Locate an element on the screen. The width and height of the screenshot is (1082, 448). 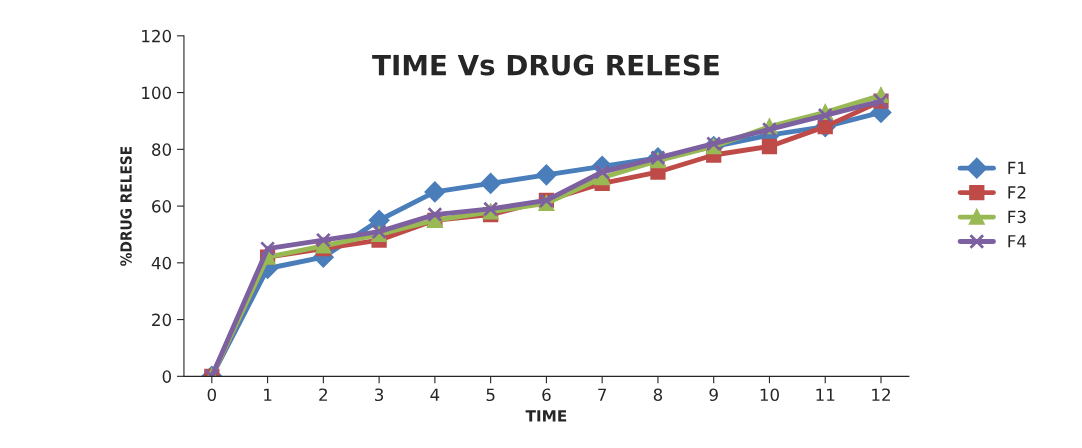
x-tick-label: 11 is located at coordinates (825, 394).